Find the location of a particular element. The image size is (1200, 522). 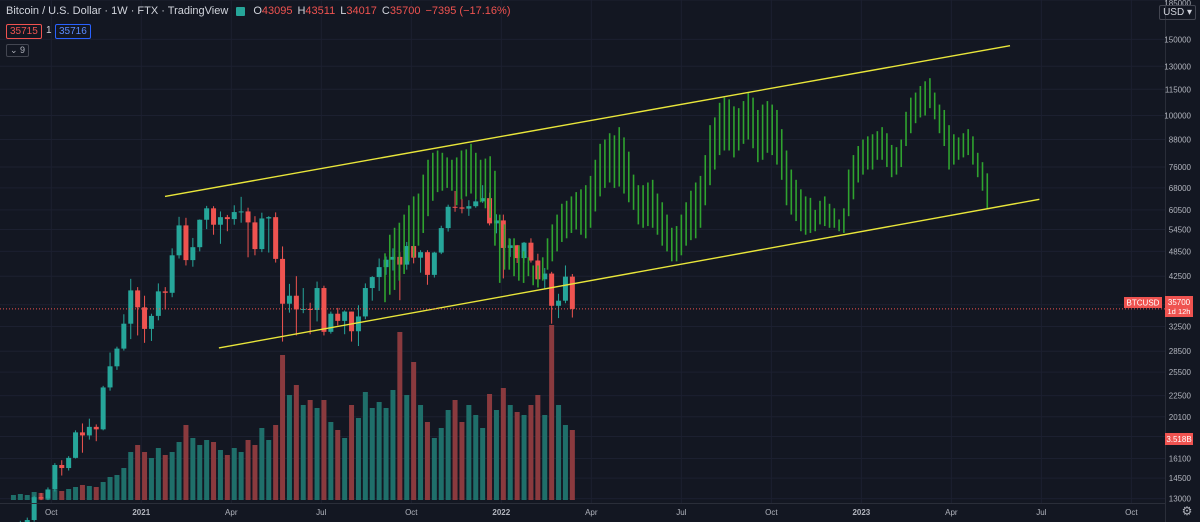

time-tick-label: Jul is located at coordinates (1041, 512).